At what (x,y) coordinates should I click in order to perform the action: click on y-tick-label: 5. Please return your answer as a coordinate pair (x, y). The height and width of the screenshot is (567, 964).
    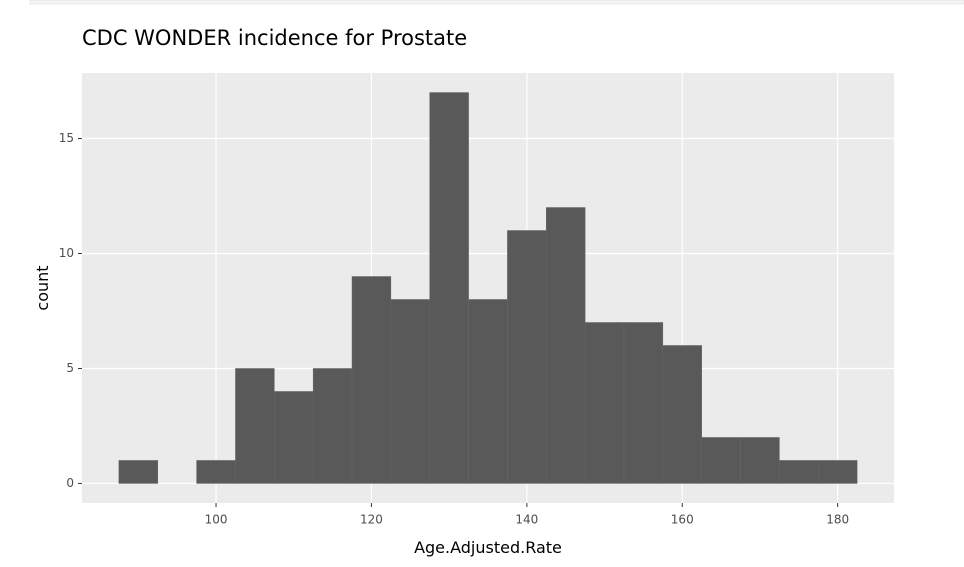
    Looking at the image, I should click on (70, 368).